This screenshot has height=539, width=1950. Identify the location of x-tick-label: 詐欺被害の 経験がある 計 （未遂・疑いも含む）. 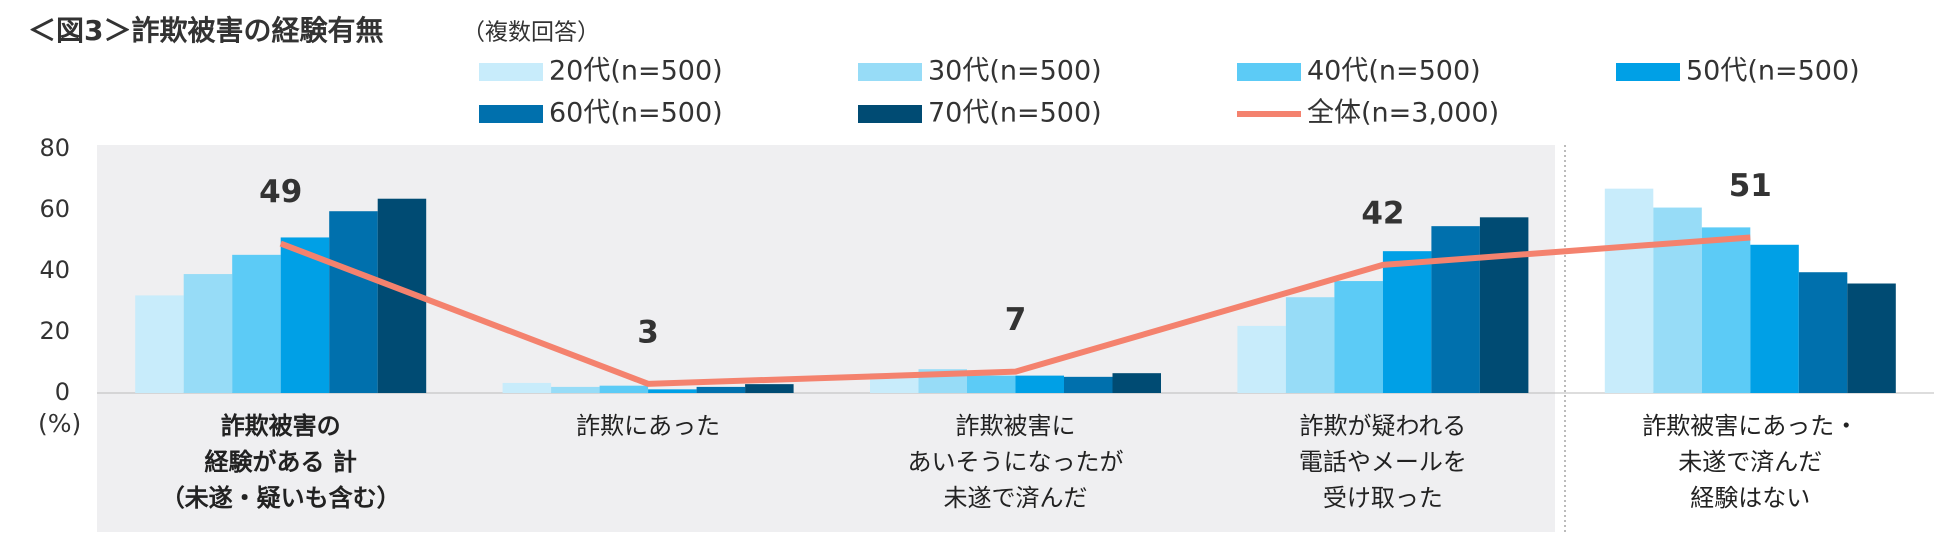
(280, 462).